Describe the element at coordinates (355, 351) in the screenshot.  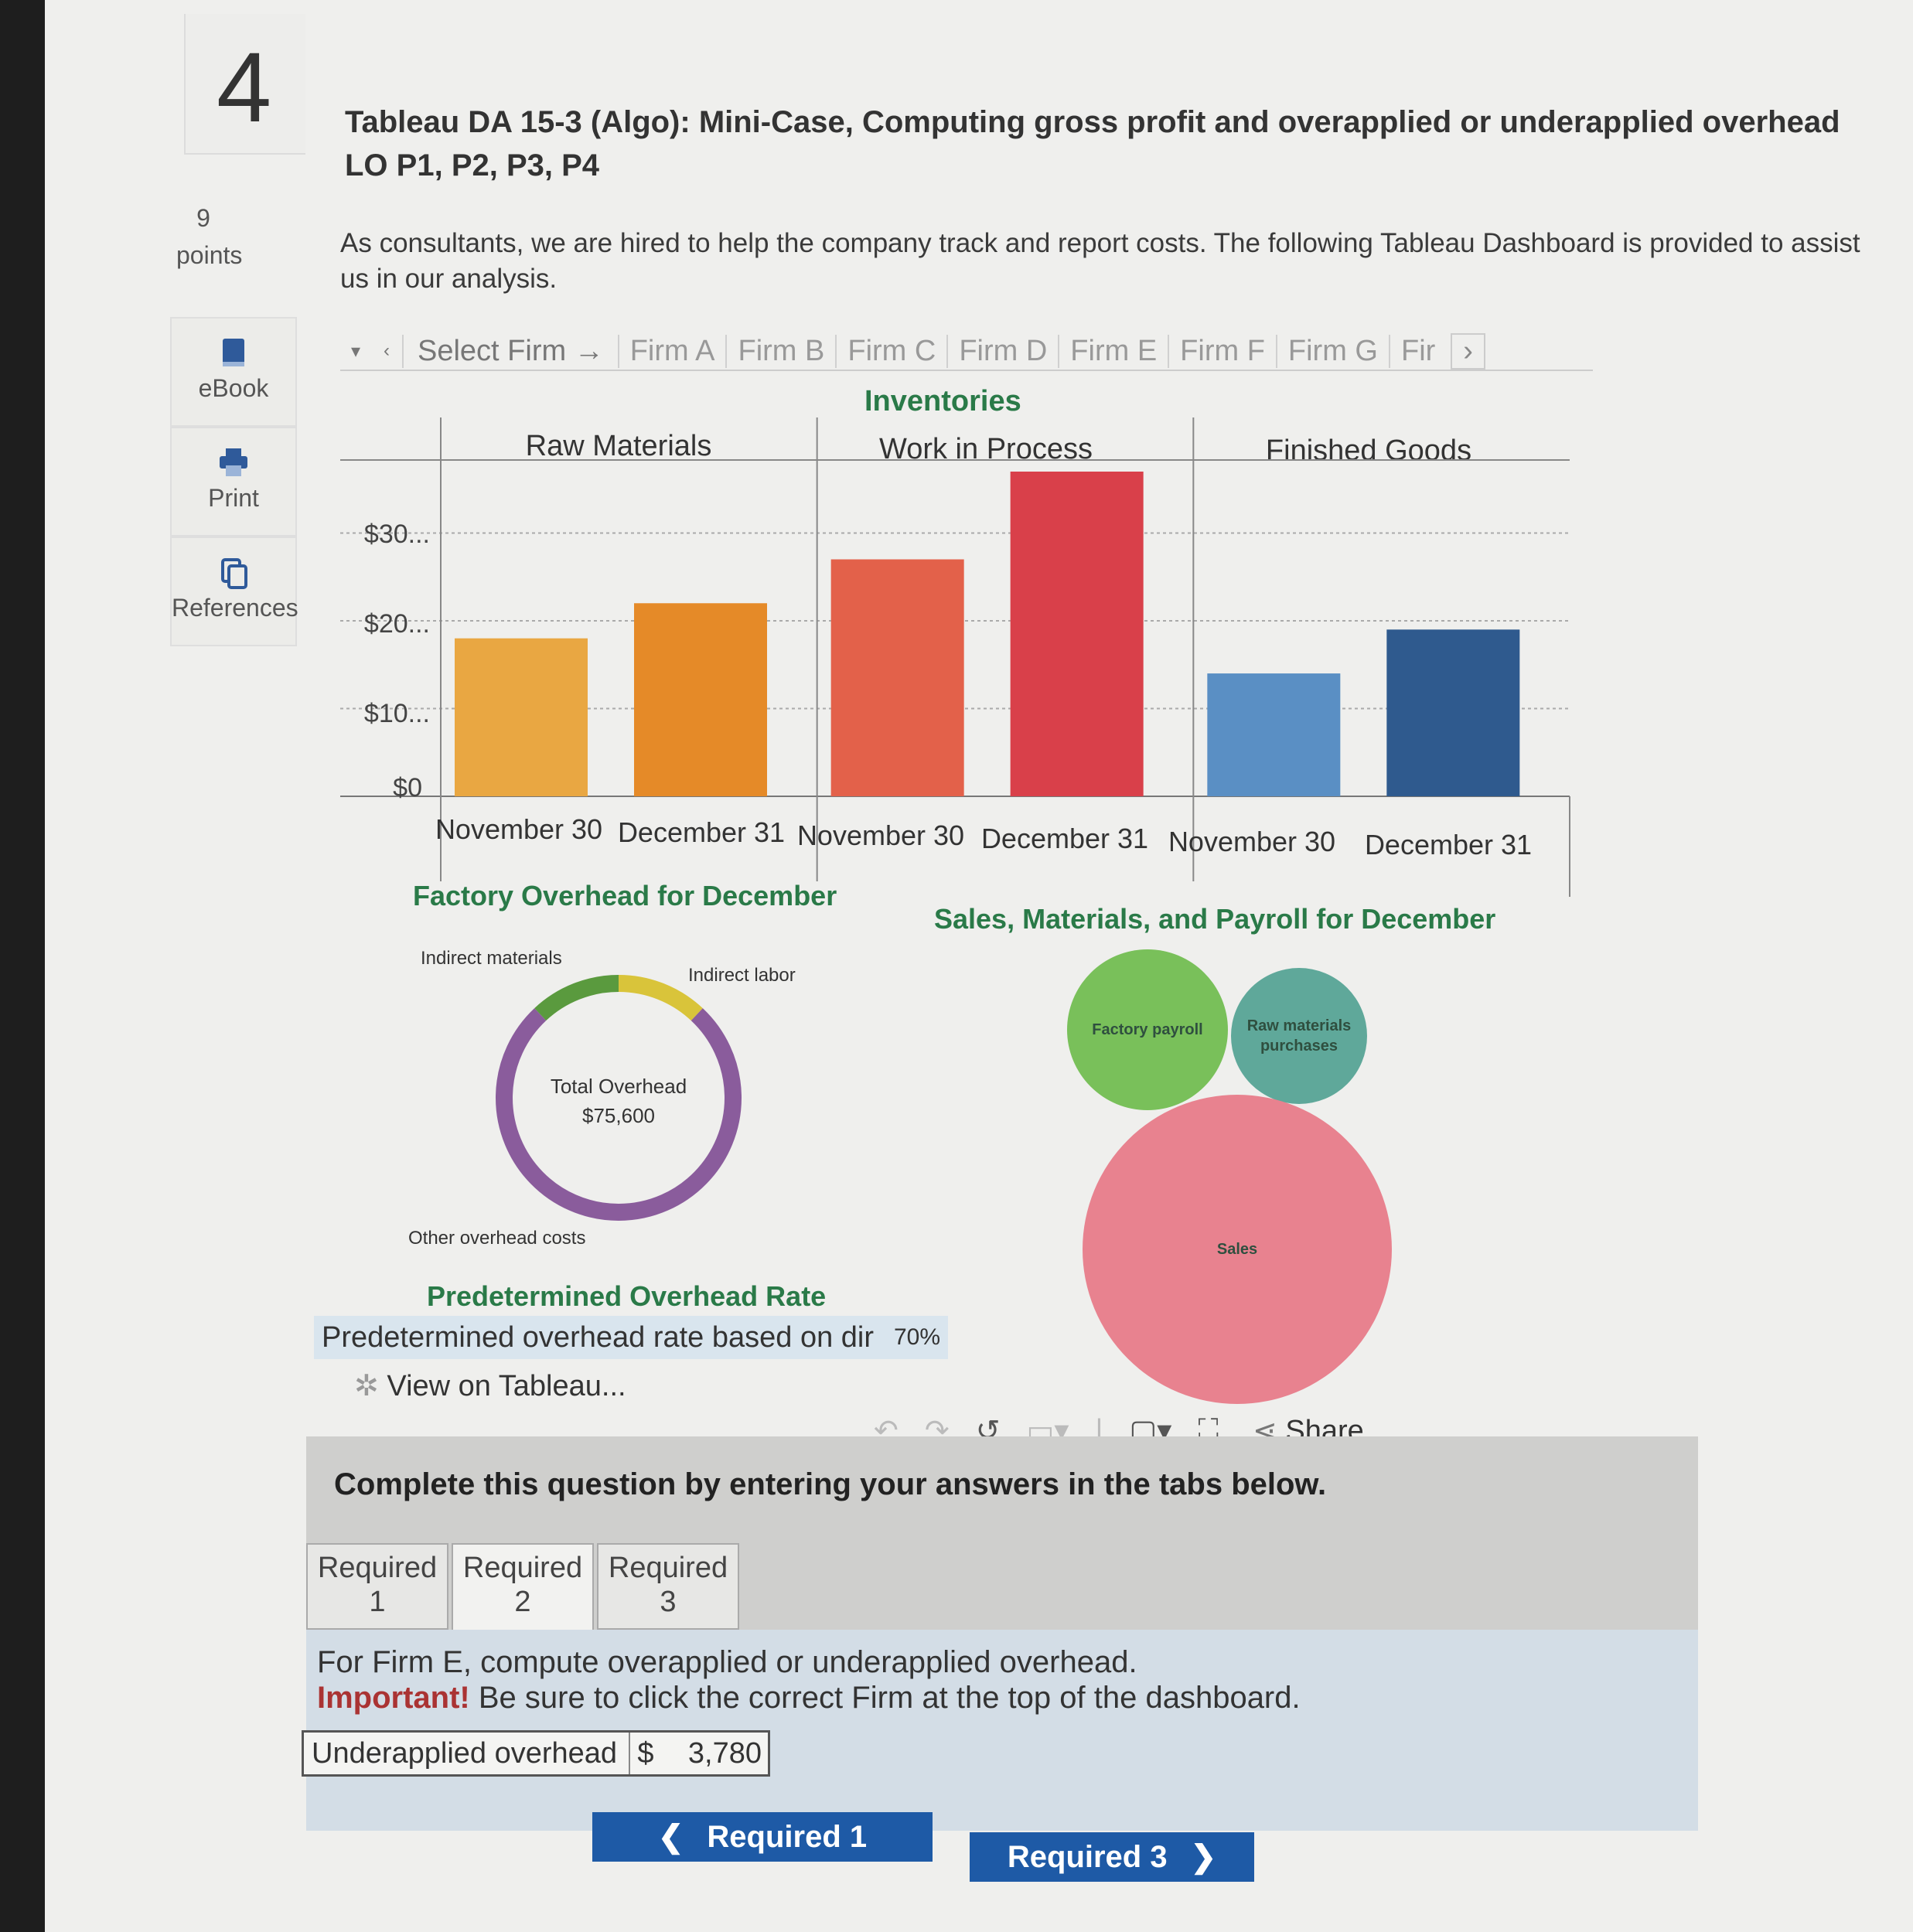
I see `dropdown-caret-icon: ▾` at that location.